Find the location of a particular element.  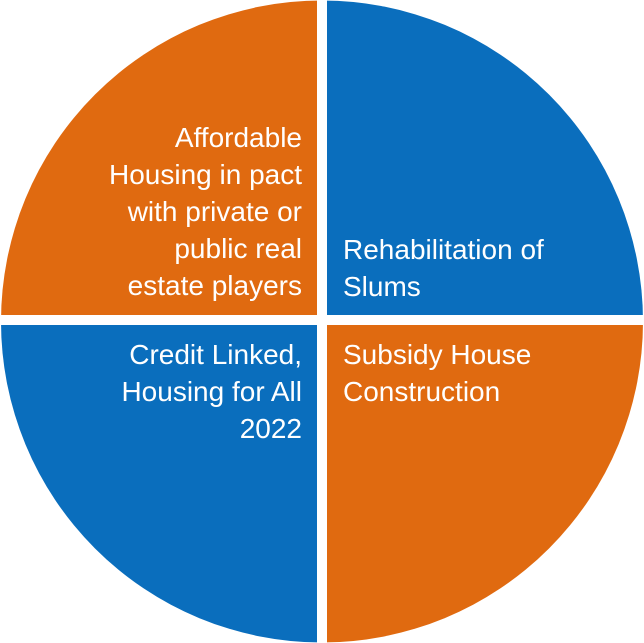

quadrant-label-rehabilitation-of-slums: Rehabilitation of Slums is located at coordinates (443, 268).